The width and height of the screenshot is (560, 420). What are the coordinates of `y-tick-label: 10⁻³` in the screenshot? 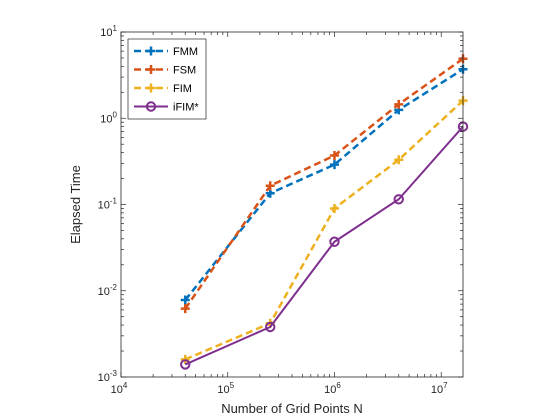 It's located at (108, 376).